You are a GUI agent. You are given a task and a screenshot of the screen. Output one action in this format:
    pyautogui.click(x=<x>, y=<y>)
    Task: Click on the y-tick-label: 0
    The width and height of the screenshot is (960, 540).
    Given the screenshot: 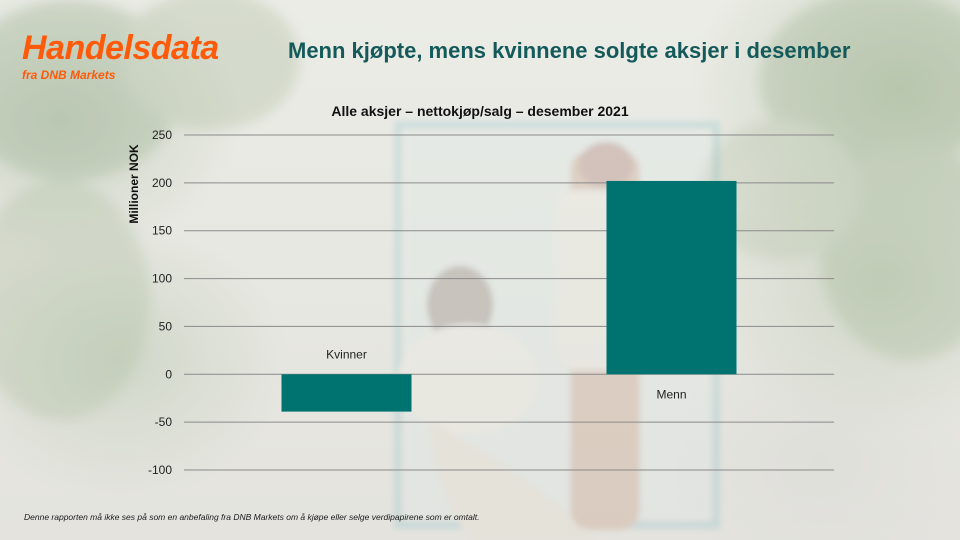 What is the action you would take?
    pyautogui.click(x=168, y=374)
    